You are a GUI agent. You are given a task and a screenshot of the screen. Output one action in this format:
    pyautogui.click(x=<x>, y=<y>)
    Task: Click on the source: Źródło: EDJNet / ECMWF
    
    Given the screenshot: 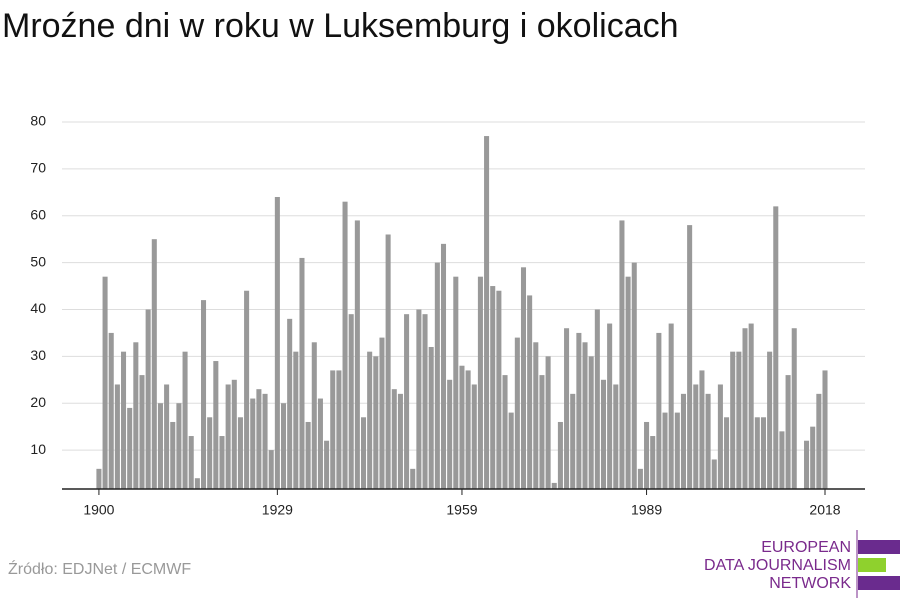 What is the action you would take?
    pyautogui.click(x=99, y=568)
    